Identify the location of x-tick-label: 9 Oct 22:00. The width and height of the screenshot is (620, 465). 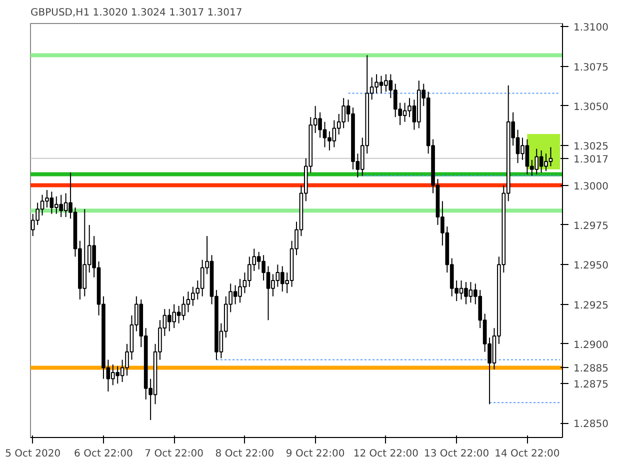
(315, 454).